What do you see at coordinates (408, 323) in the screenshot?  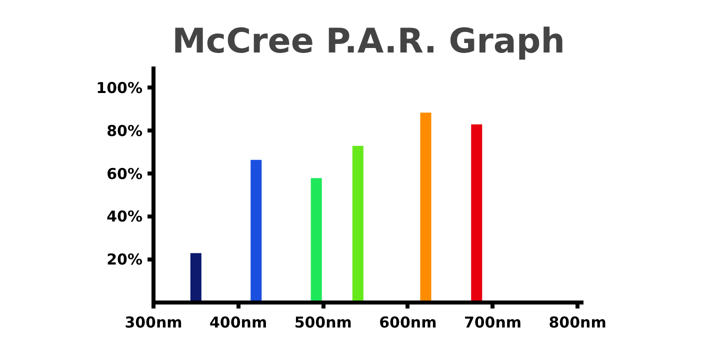 I see `x-tick-label: 600nm` at bounding box center [408, 323].